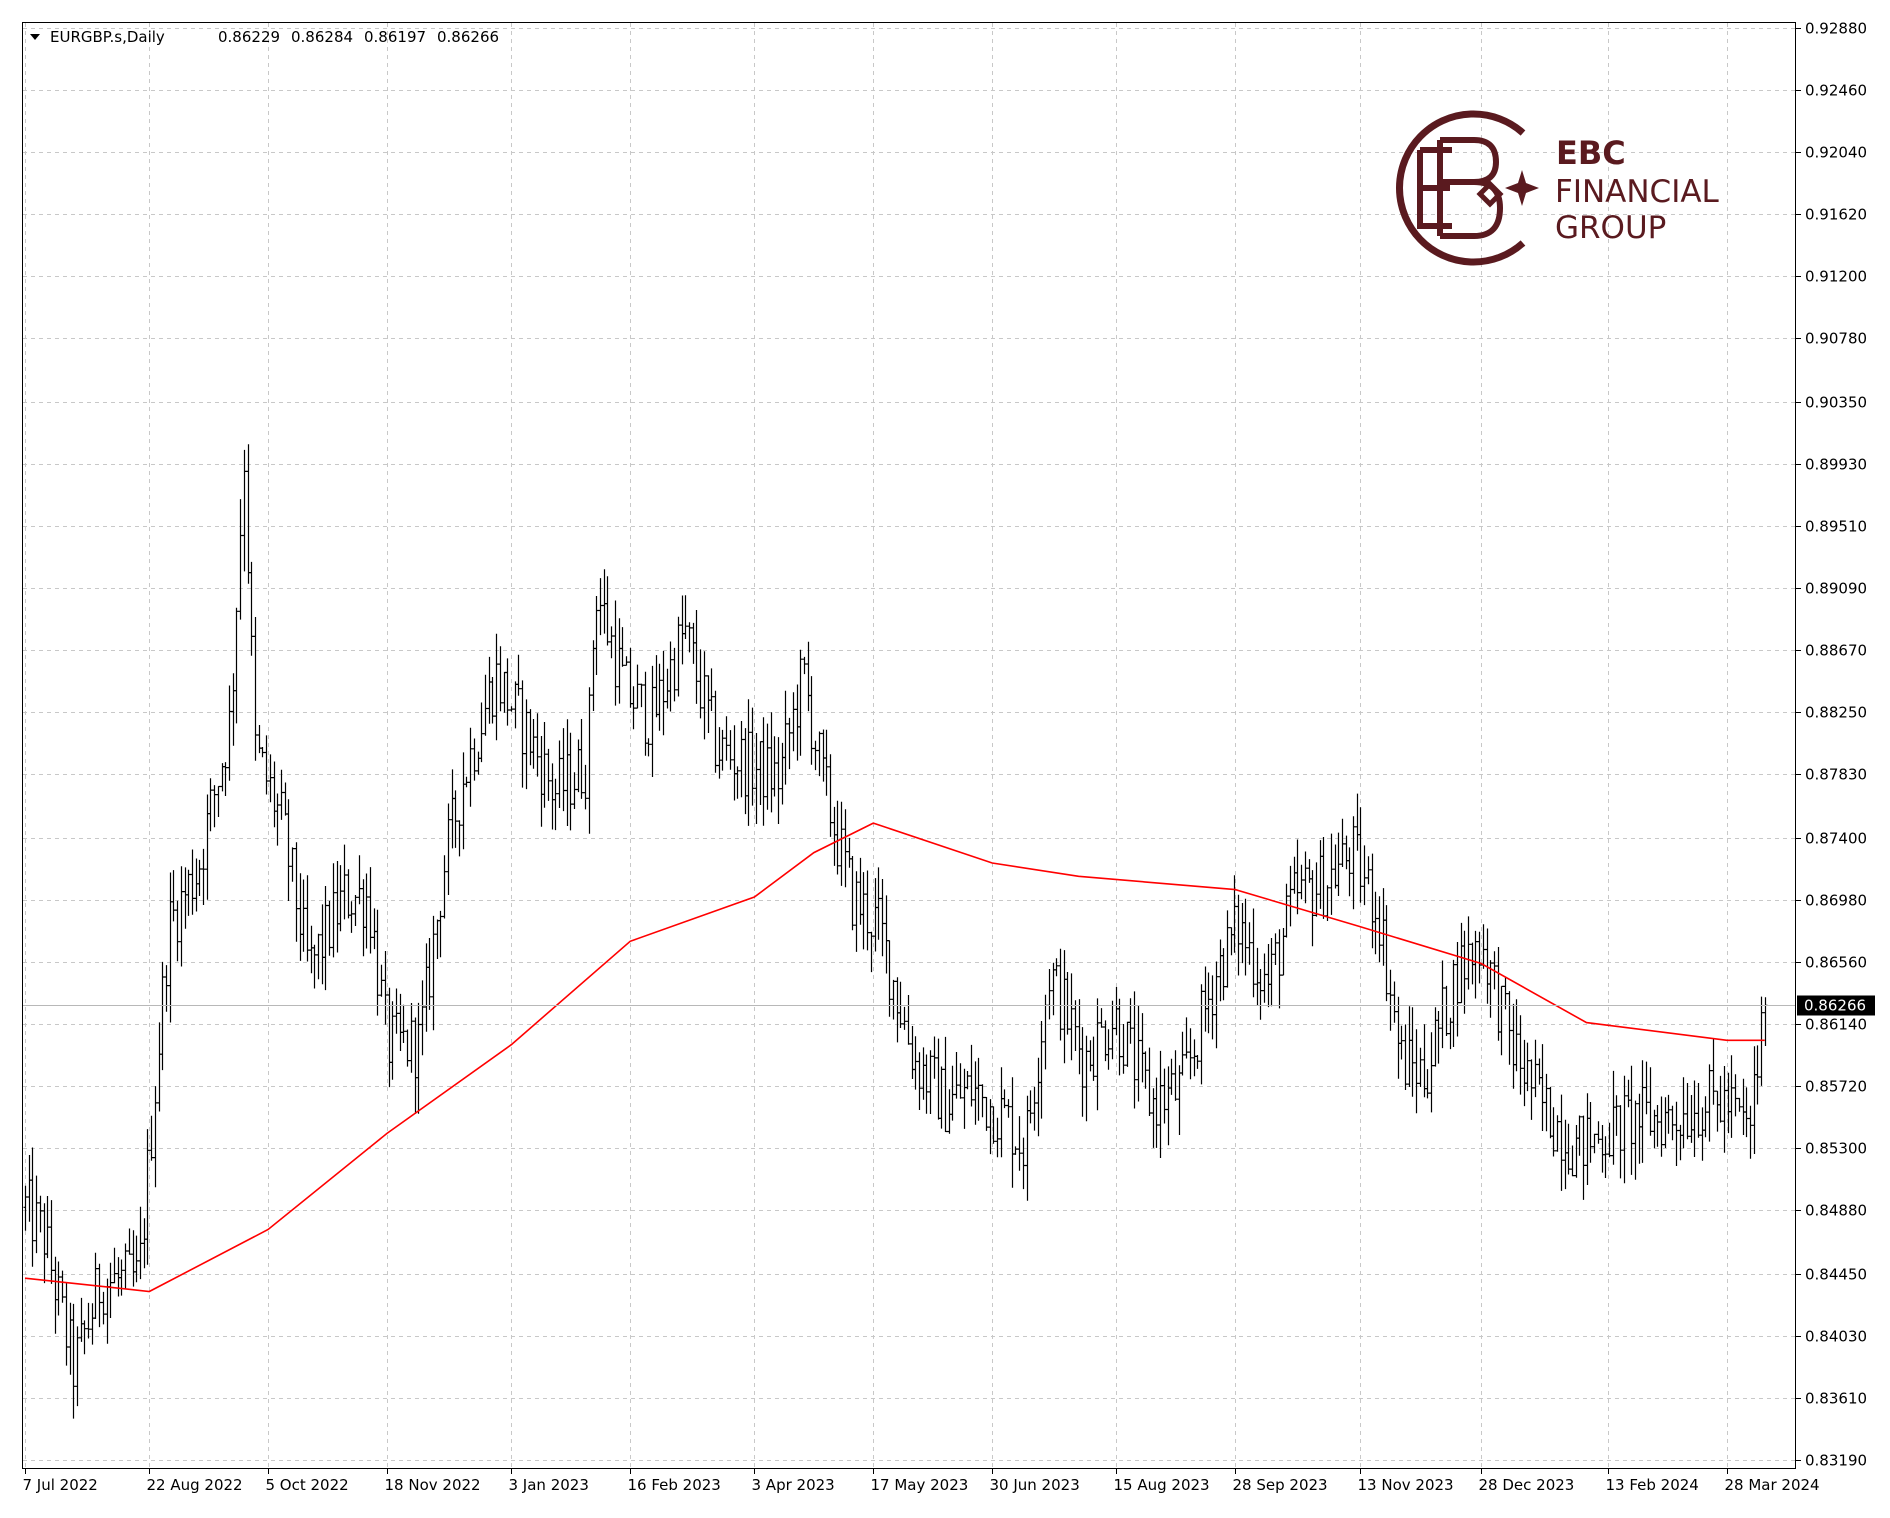 The width and height of the screenshot is (1890, 1518). Describe the element at coordinates (1835, 1006) in the screenshot. I see `price-tag-label: 0.86266` at that location.